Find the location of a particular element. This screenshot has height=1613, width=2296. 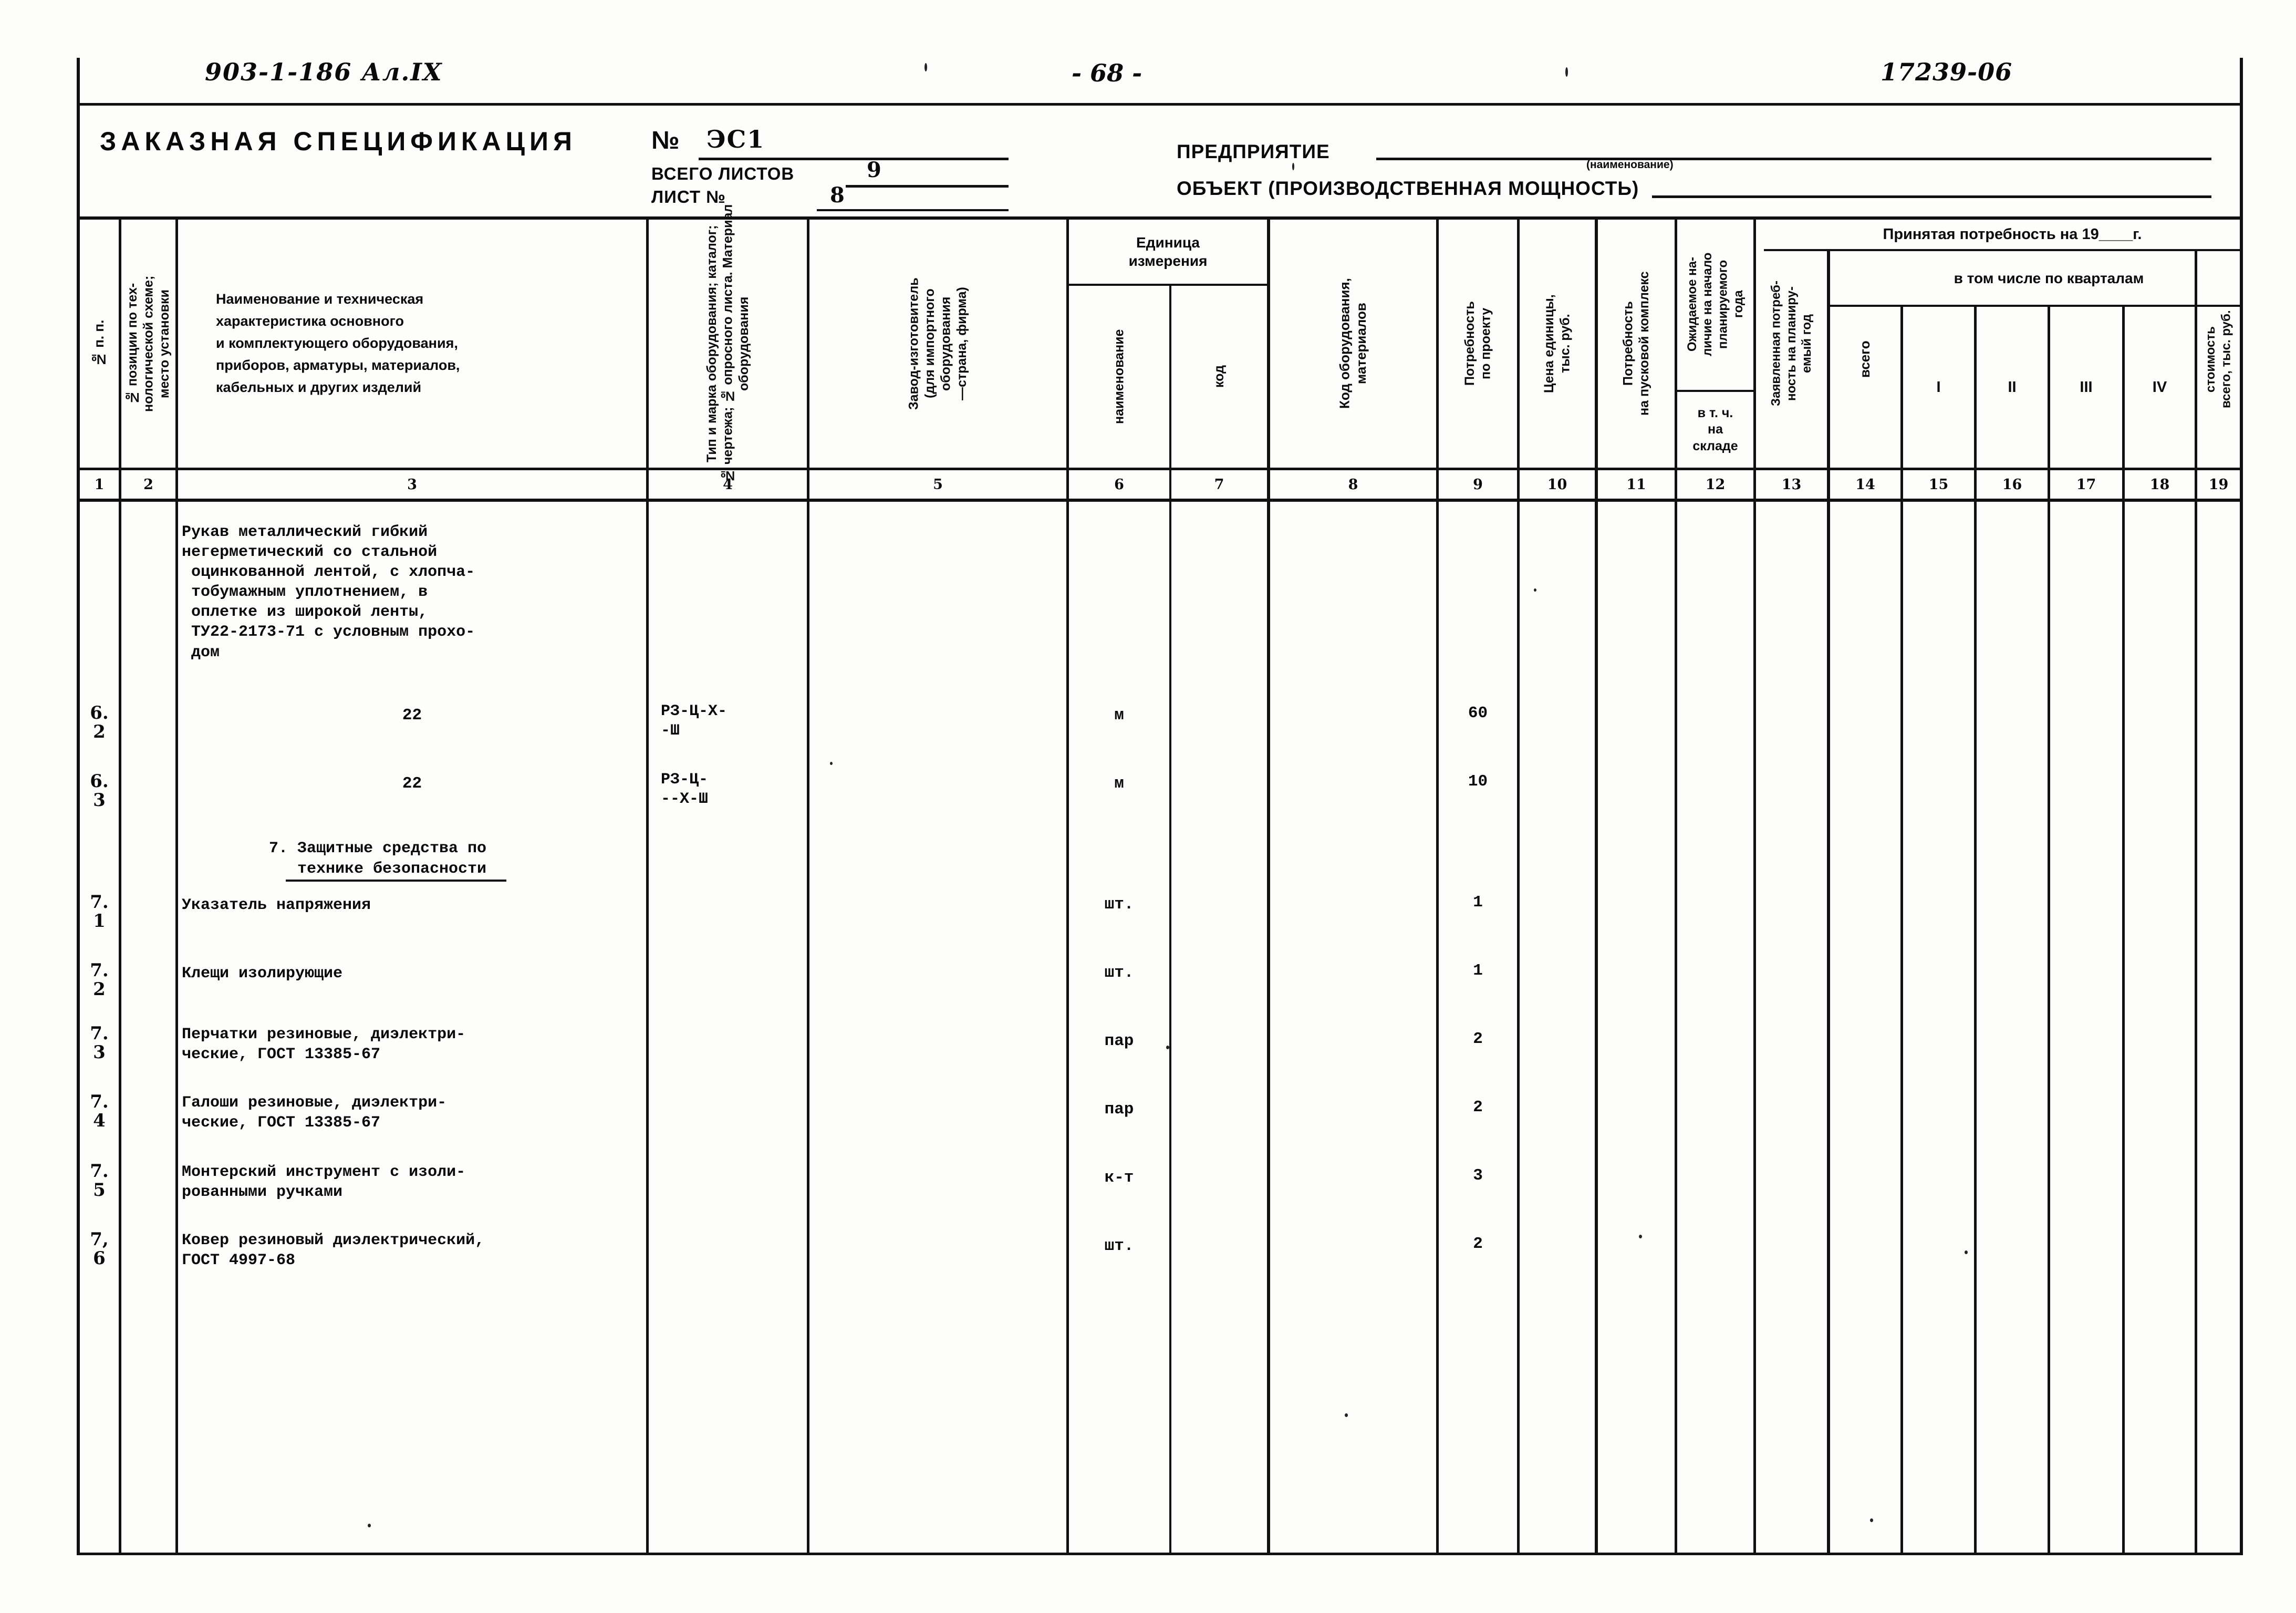

colnum-10: 10 is located at coordinates (1557, 484).